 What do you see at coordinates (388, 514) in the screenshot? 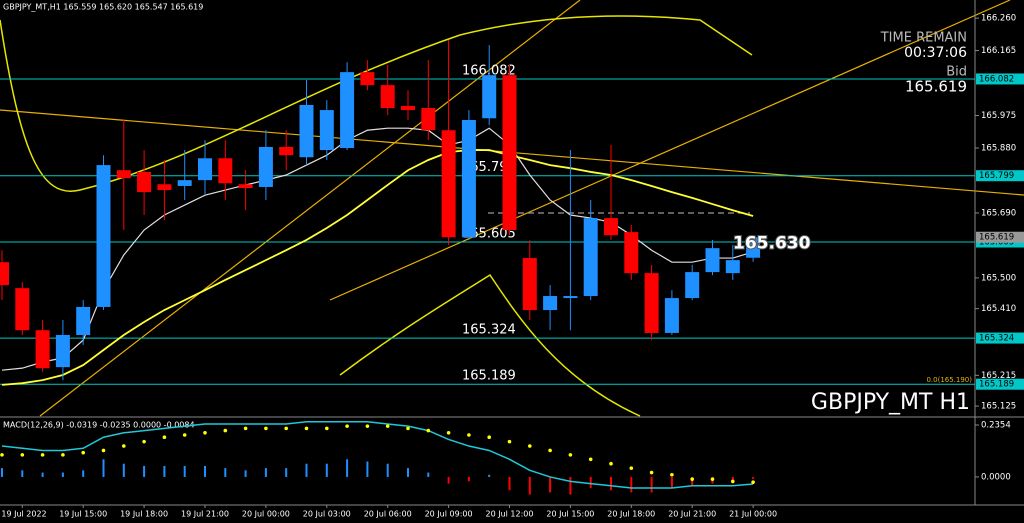
I see `x-tick-label: 20 Jul 06:00` at bounding box center [388, 514].